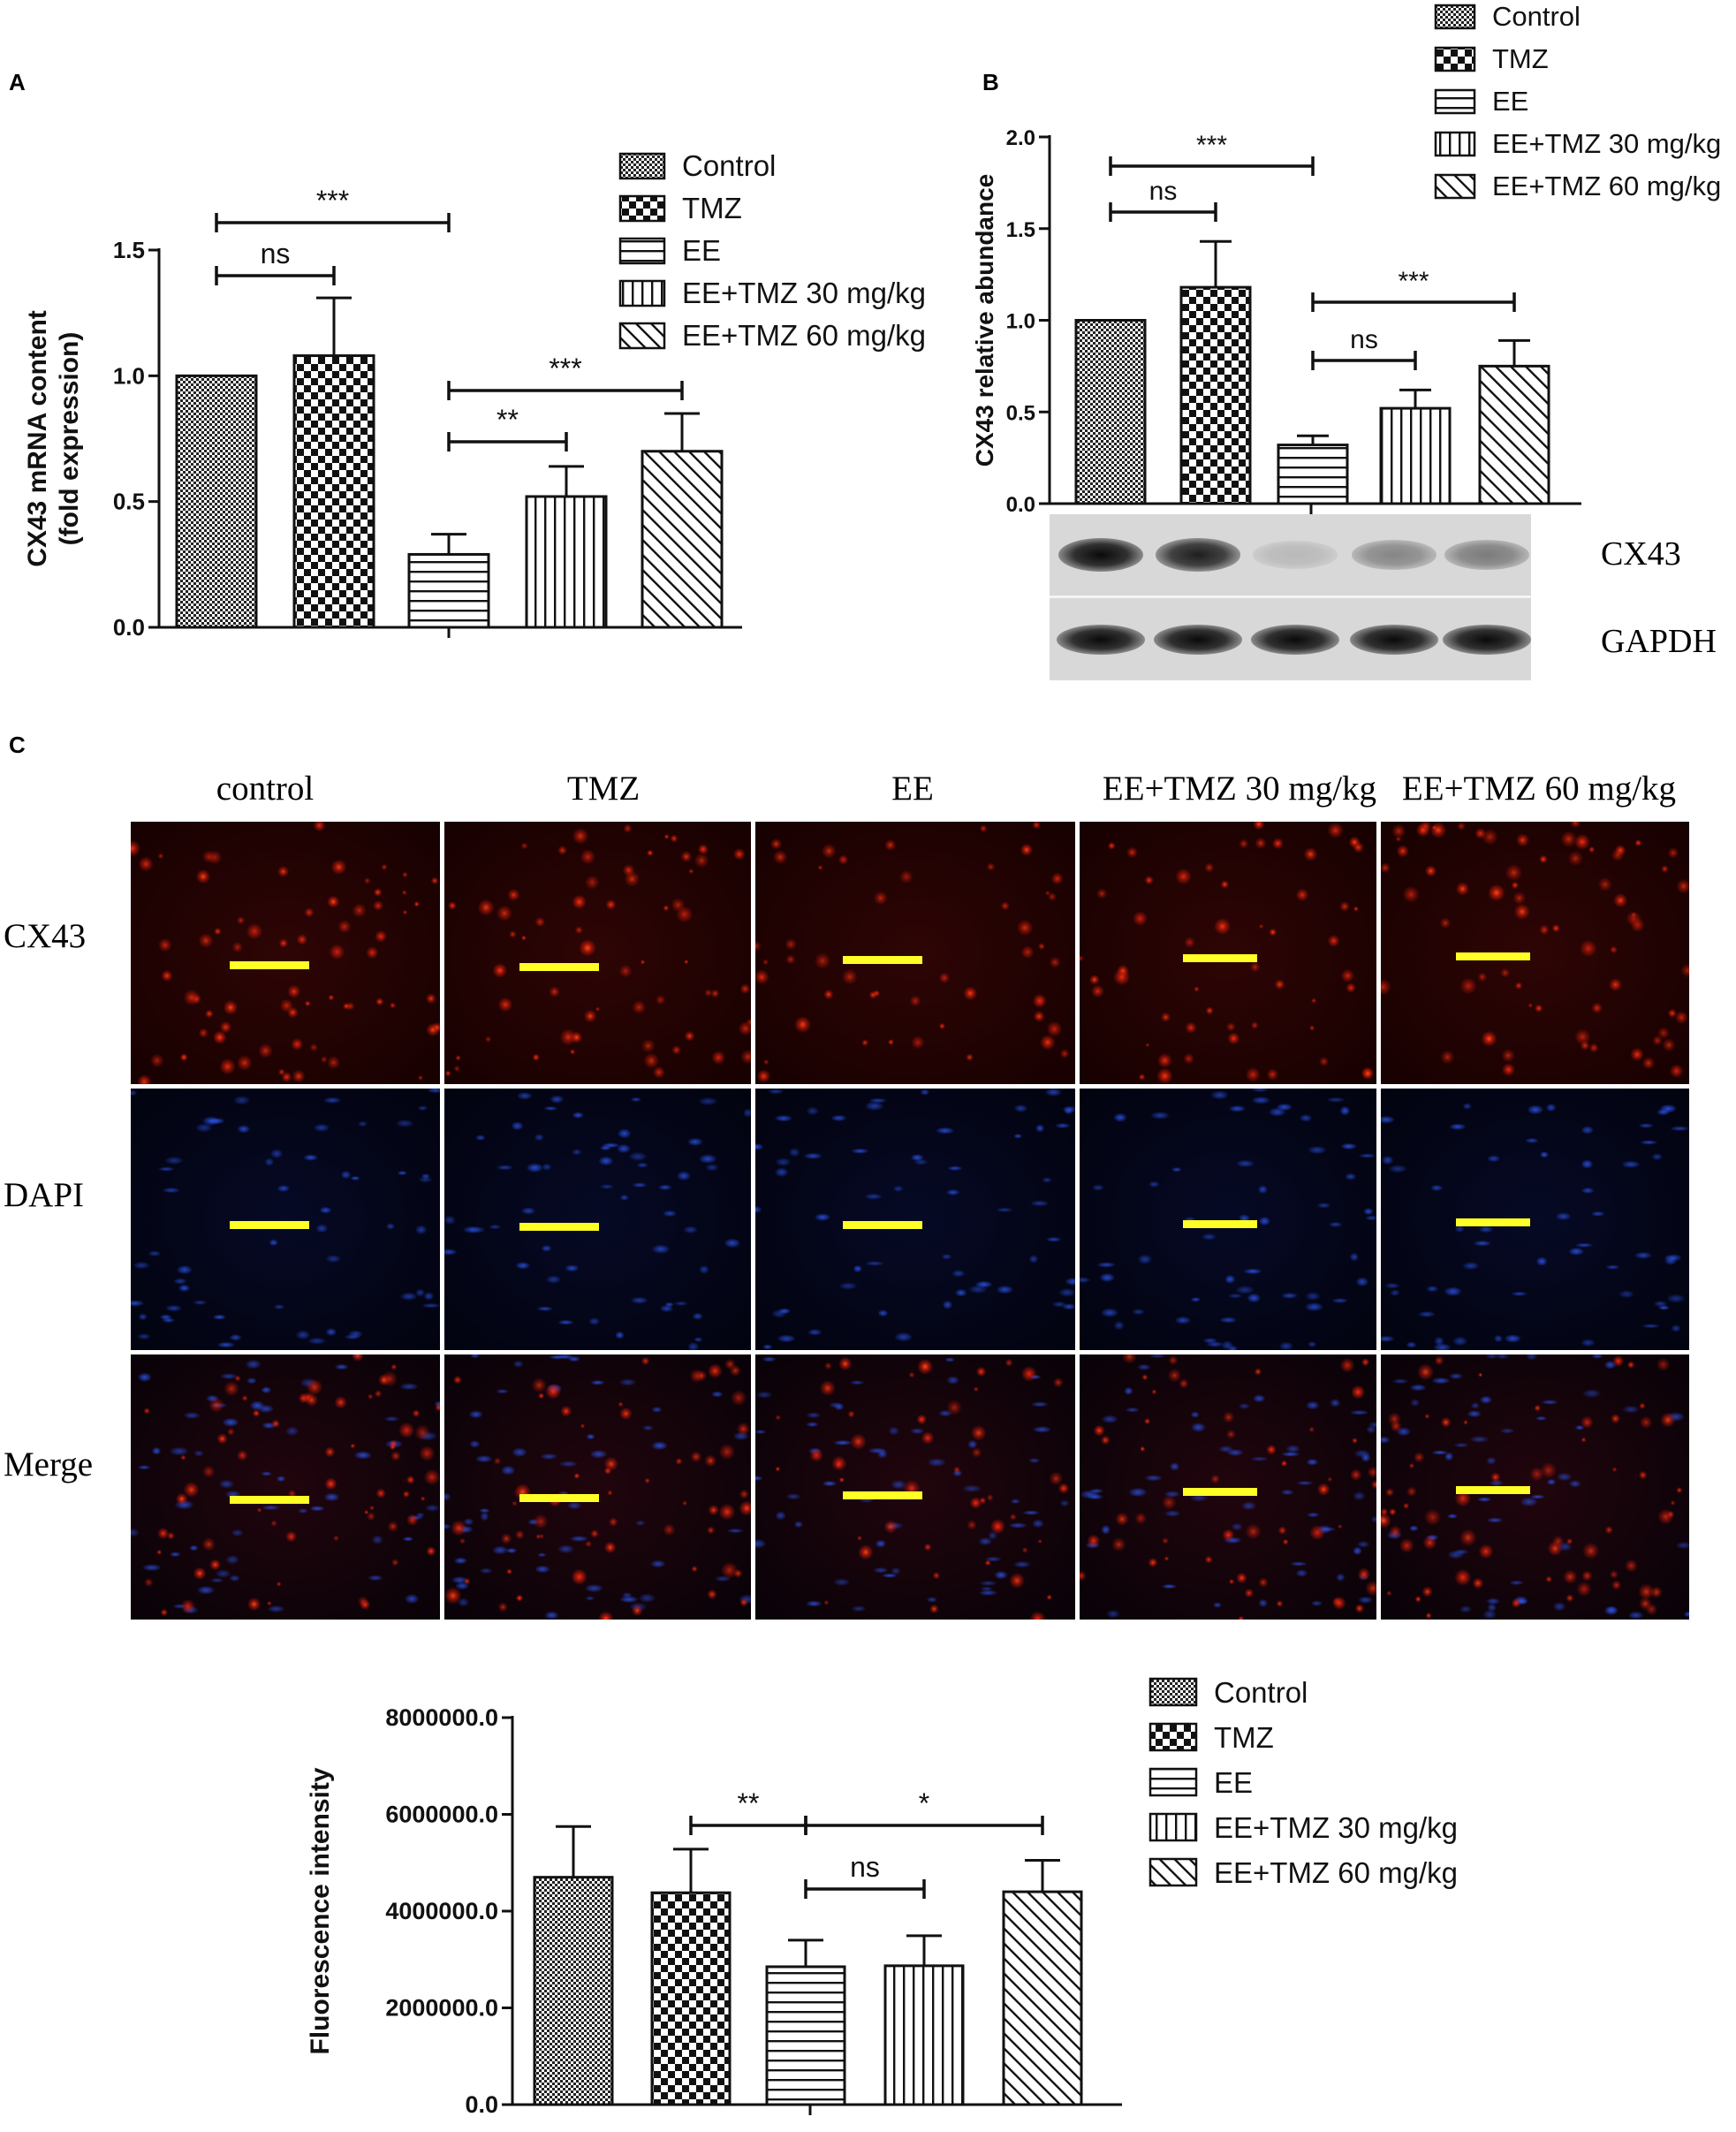 This screenshot has height=2132, width=1736. What do you see at coordinates (912, 789) in the screenshot?
I see `column-title: EE` at bounding box center [912, 789].